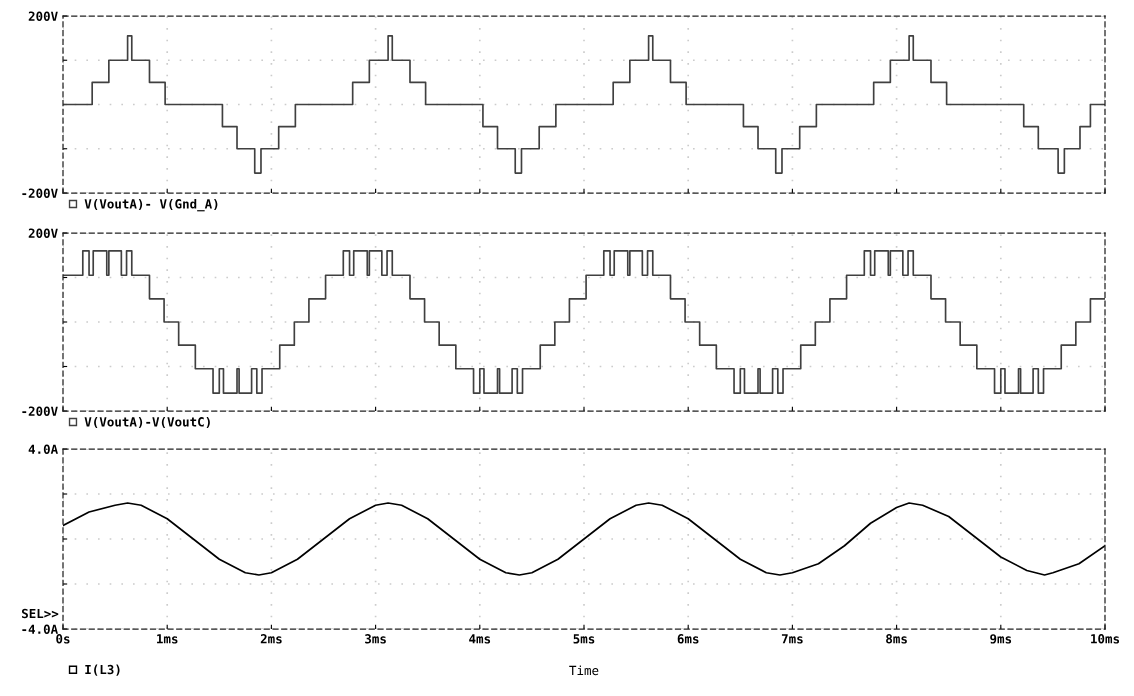  Describe the element at coordinates (40, 629) in the screenshot. I see `y-tick-label: -4.0A` at that location.